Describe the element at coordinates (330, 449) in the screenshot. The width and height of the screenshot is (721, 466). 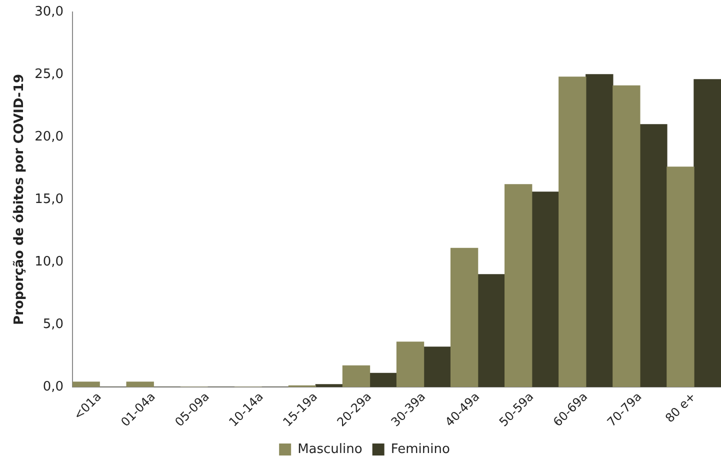
I see `legend-label: Masculino` at that location.